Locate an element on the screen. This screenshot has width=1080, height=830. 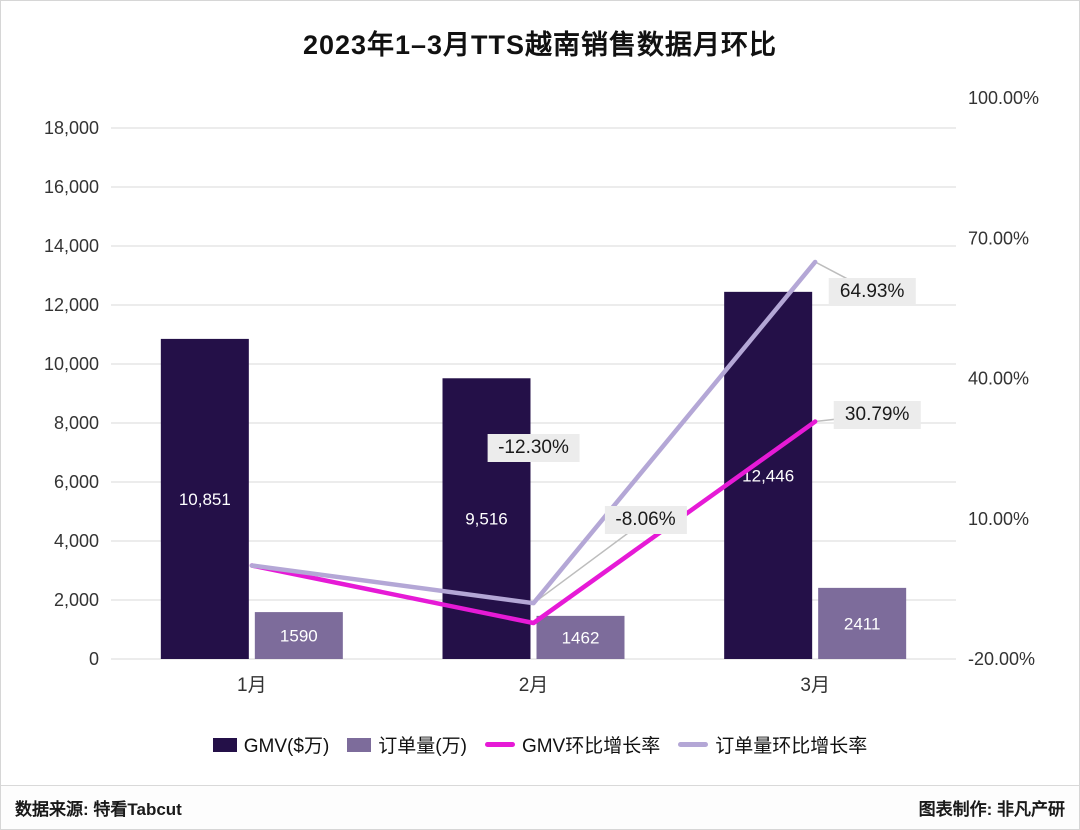
bar-value-label: 1590 is located at coordinates (299, 636).